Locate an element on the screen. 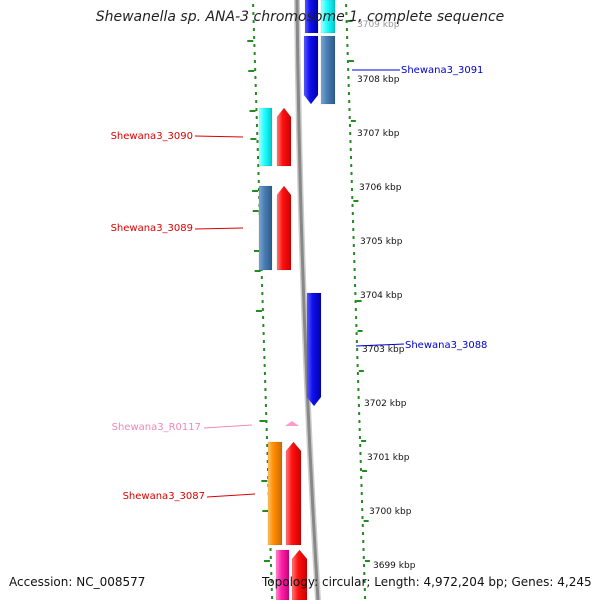 The height and width of the screenshot is (604, 600). scale-tick-label: 3706 kbp is located at coordinates (380, 188).